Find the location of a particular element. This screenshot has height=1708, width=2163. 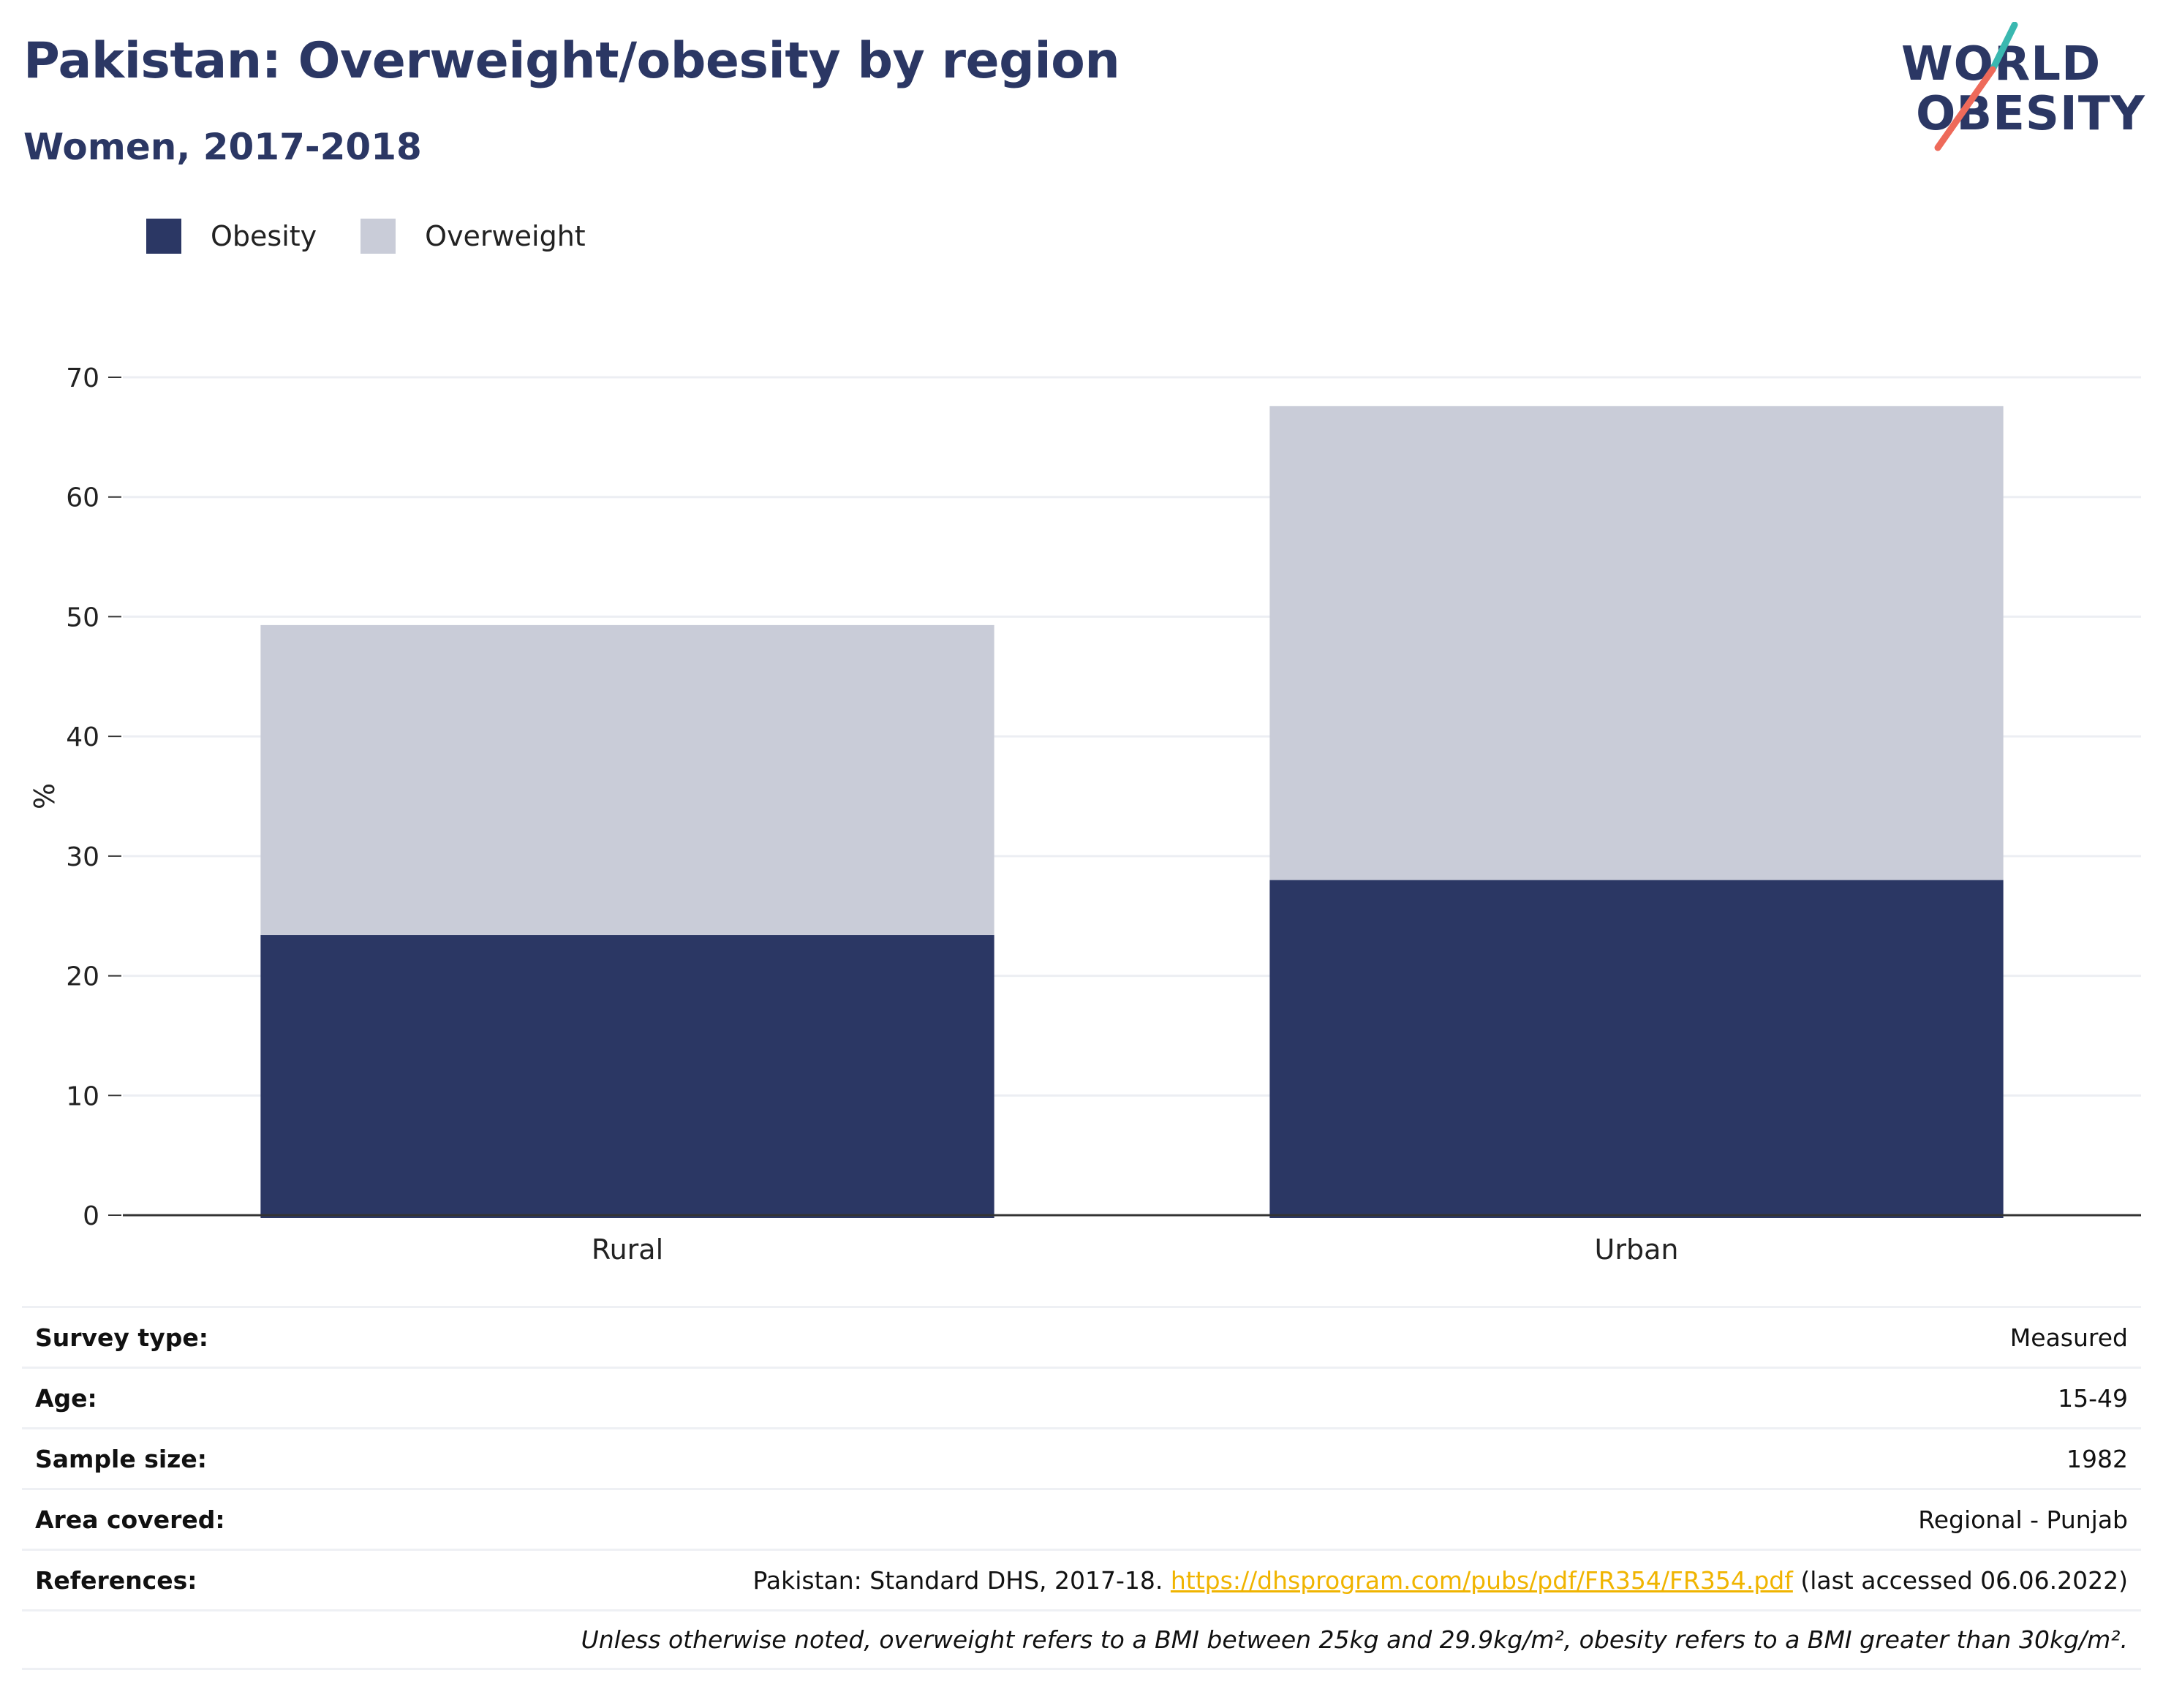

legend-item-obesity: Obesity is located at coordinates (231, 236).